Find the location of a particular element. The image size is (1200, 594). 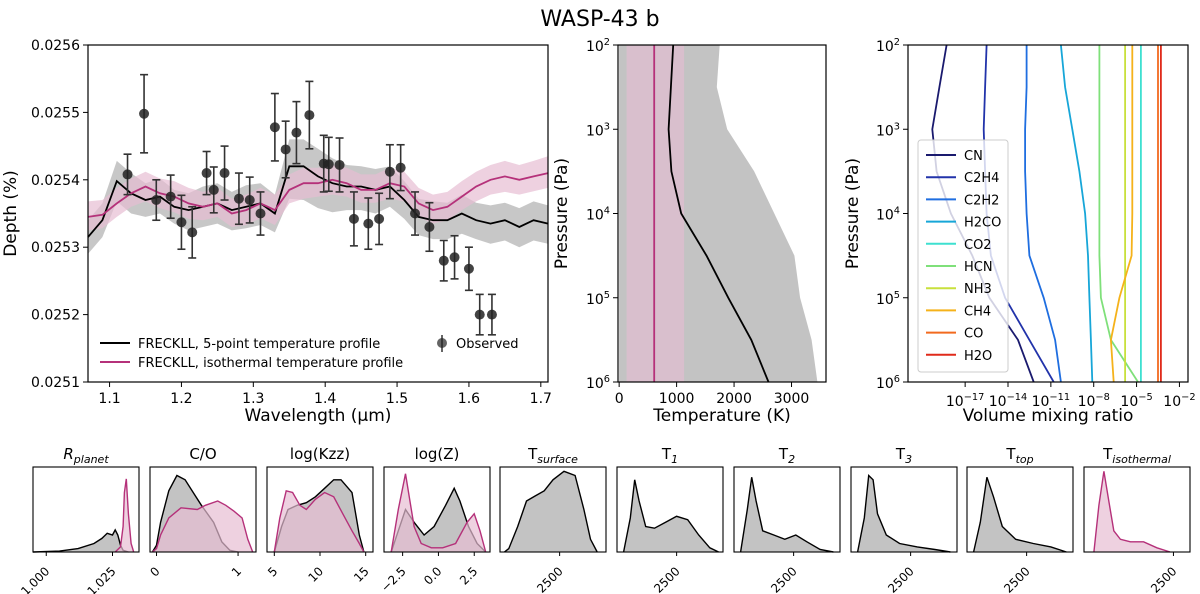

panel-title: Tisothermal is located at coordinates (1136, 455).